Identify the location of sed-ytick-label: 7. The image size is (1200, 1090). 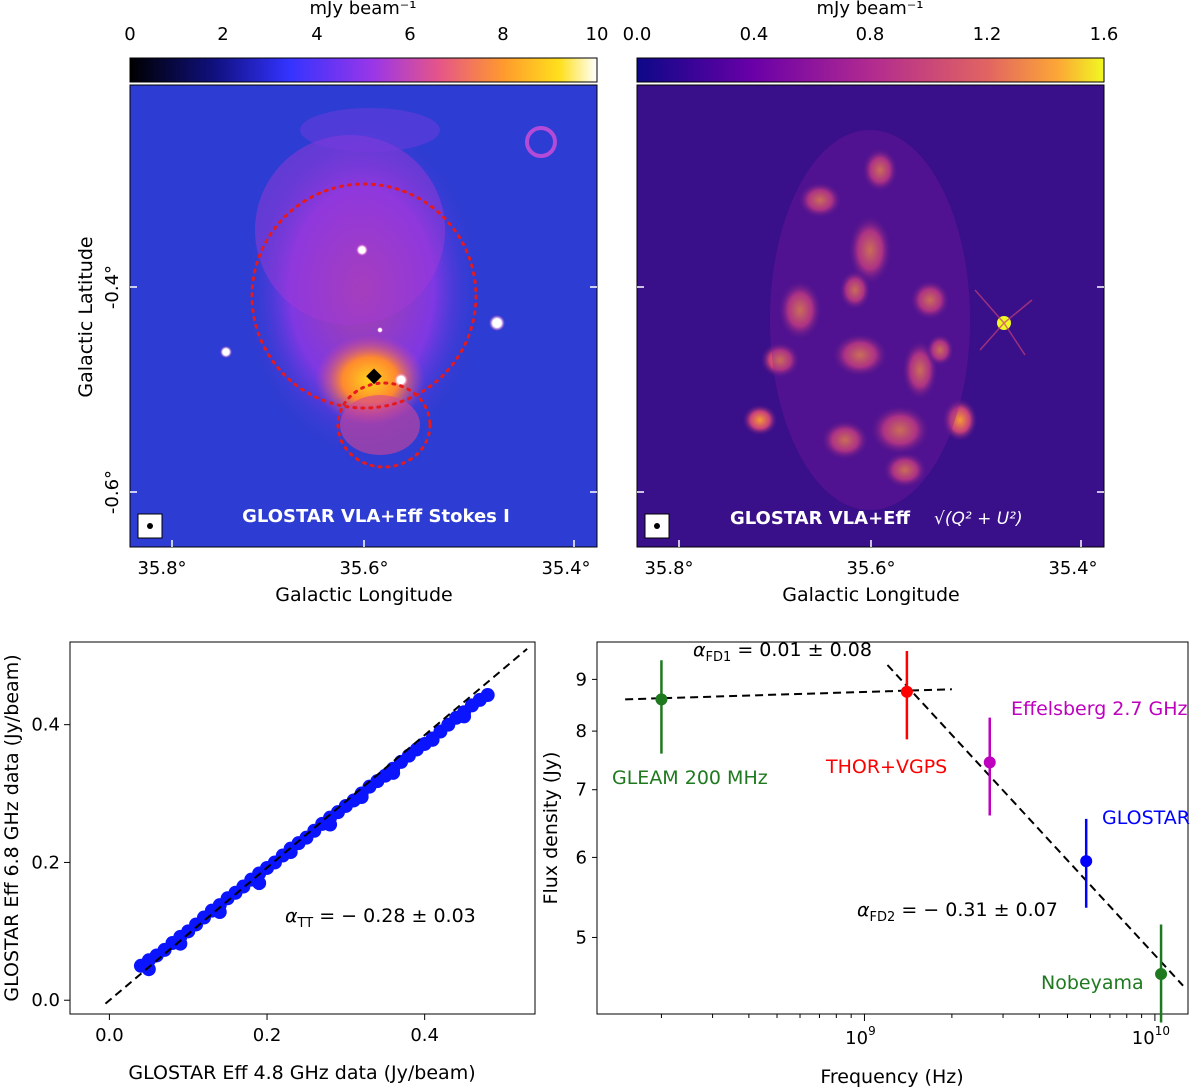
(581, 790).